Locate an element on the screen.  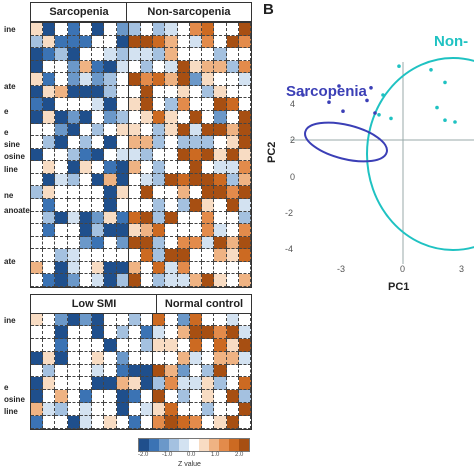
row-label: ate is located at coordinates (10, 86).